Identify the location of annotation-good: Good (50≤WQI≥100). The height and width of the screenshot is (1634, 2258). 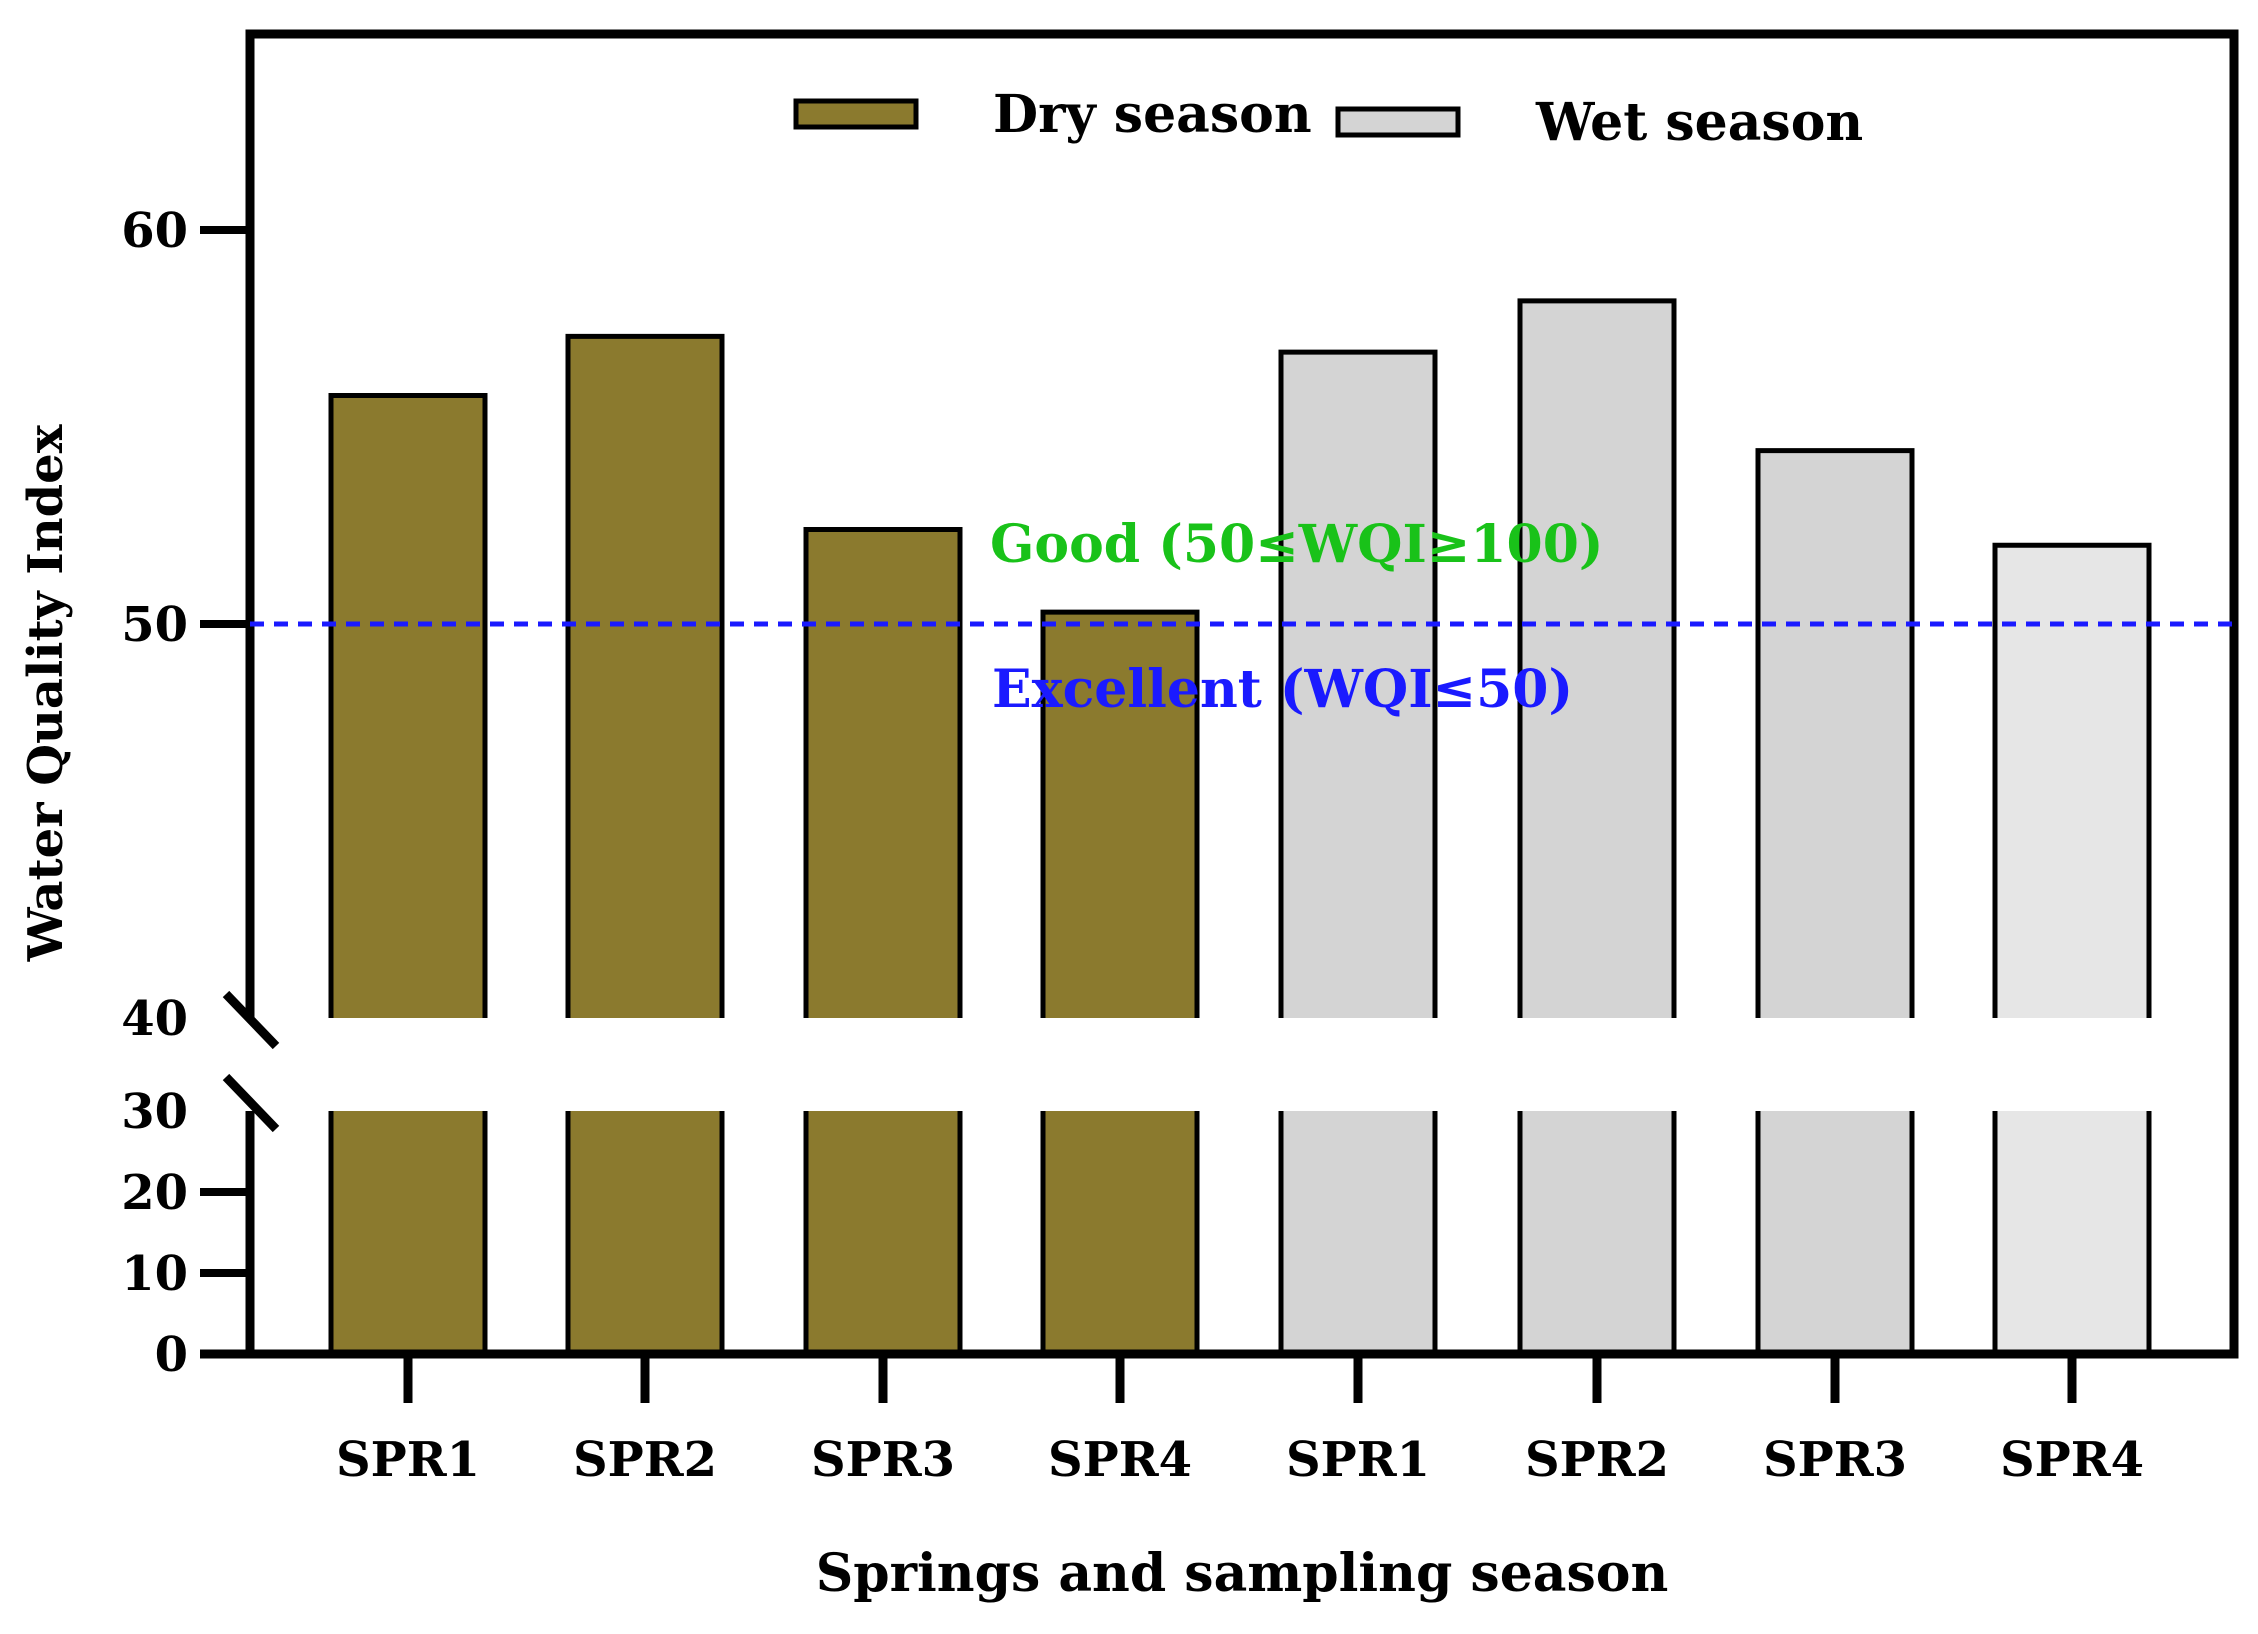
(1297, 544).